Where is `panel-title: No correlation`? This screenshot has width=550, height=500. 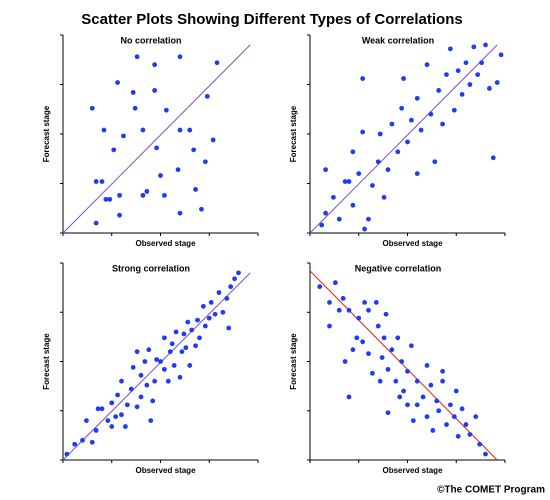 panel-title: No correlation is located at coordinates (150, 40).